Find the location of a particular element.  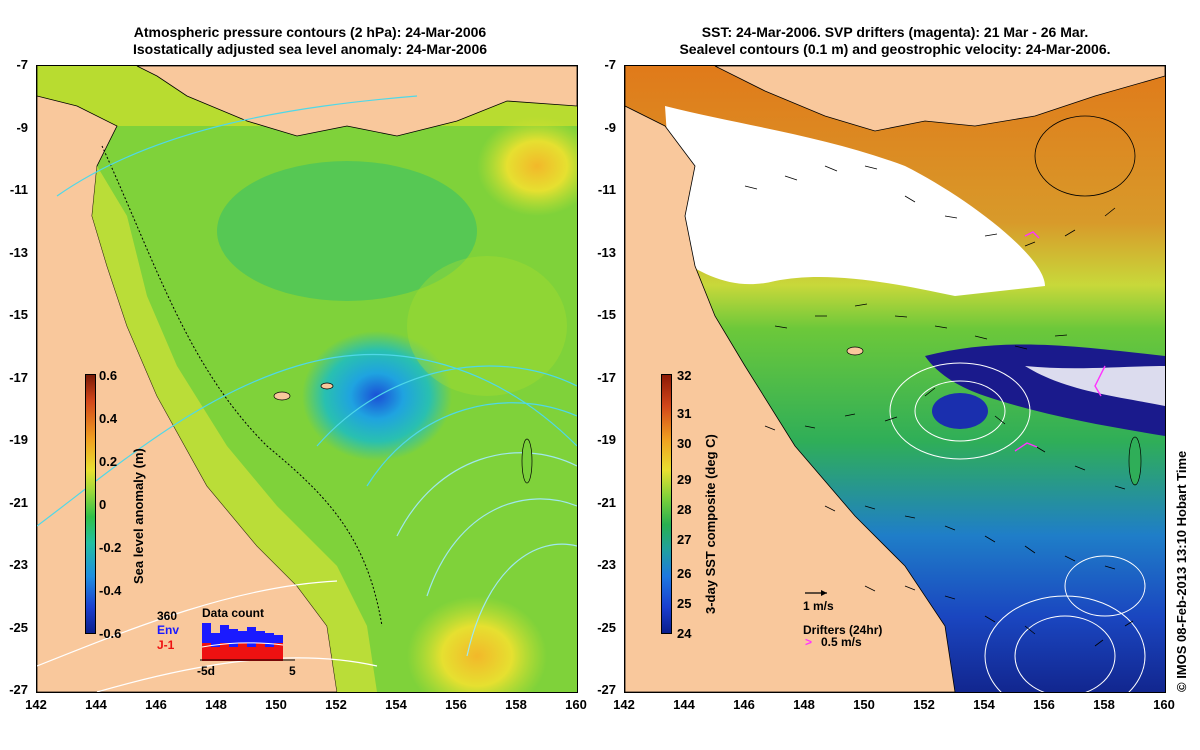

j1-bars is located at coordinates (242, 652).